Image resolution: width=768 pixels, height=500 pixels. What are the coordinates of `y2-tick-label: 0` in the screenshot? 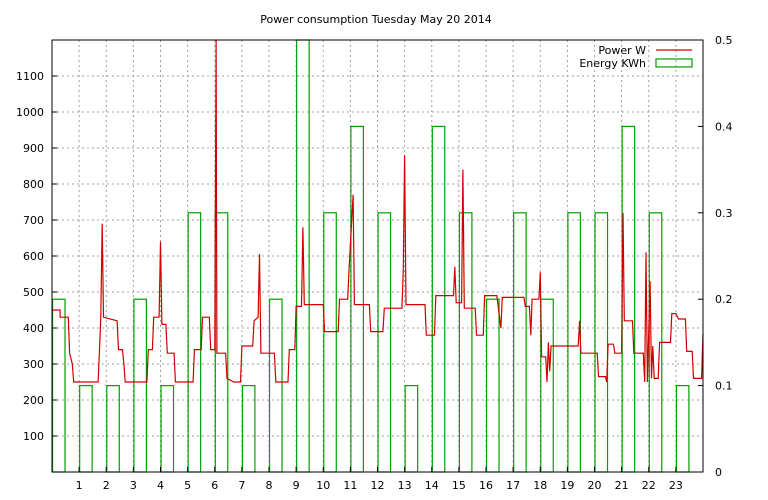 It's located at (718, 472).